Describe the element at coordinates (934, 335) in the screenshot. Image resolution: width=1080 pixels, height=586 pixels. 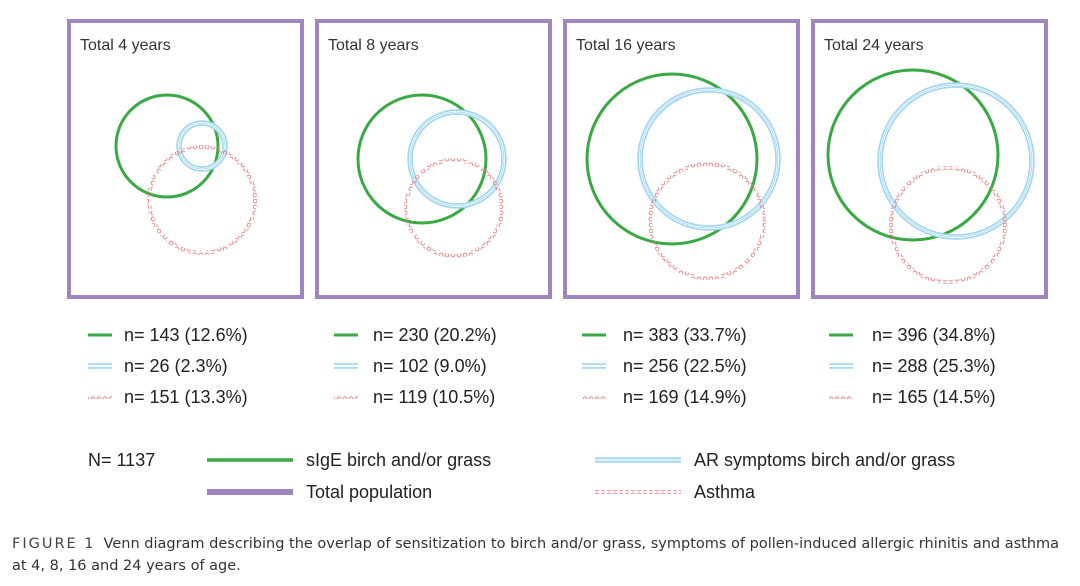
I see `sige-count: n= 396 (34.8%)` at that location.